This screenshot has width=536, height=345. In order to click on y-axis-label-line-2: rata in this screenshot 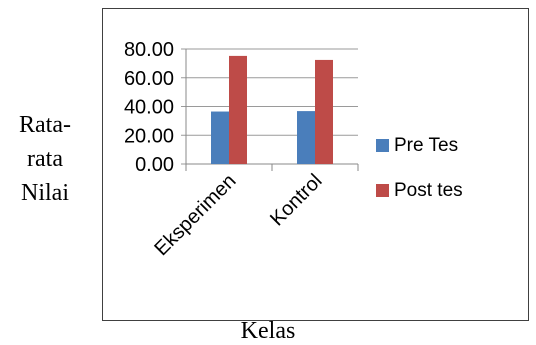, I will do `click(45, 159)`.